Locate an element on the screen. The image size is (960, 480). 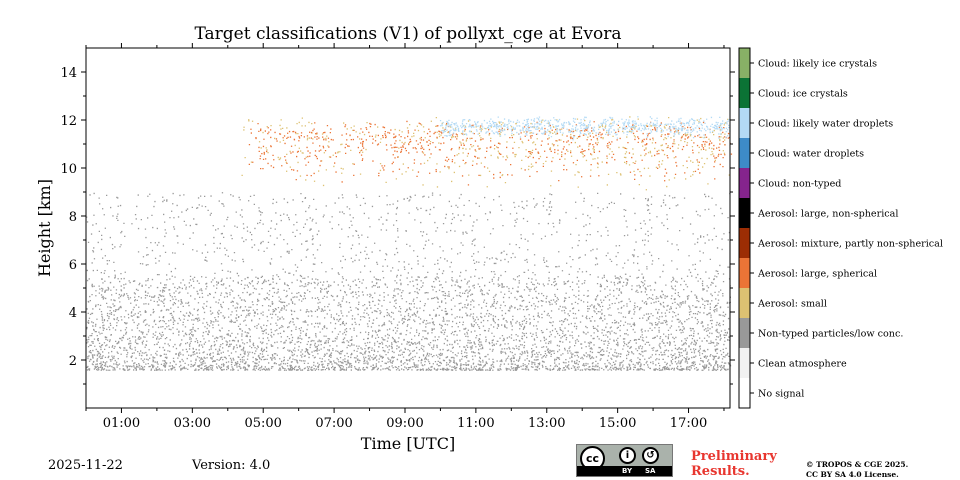
x-tick-label: 03:00 is located at coordinates (192, 423).